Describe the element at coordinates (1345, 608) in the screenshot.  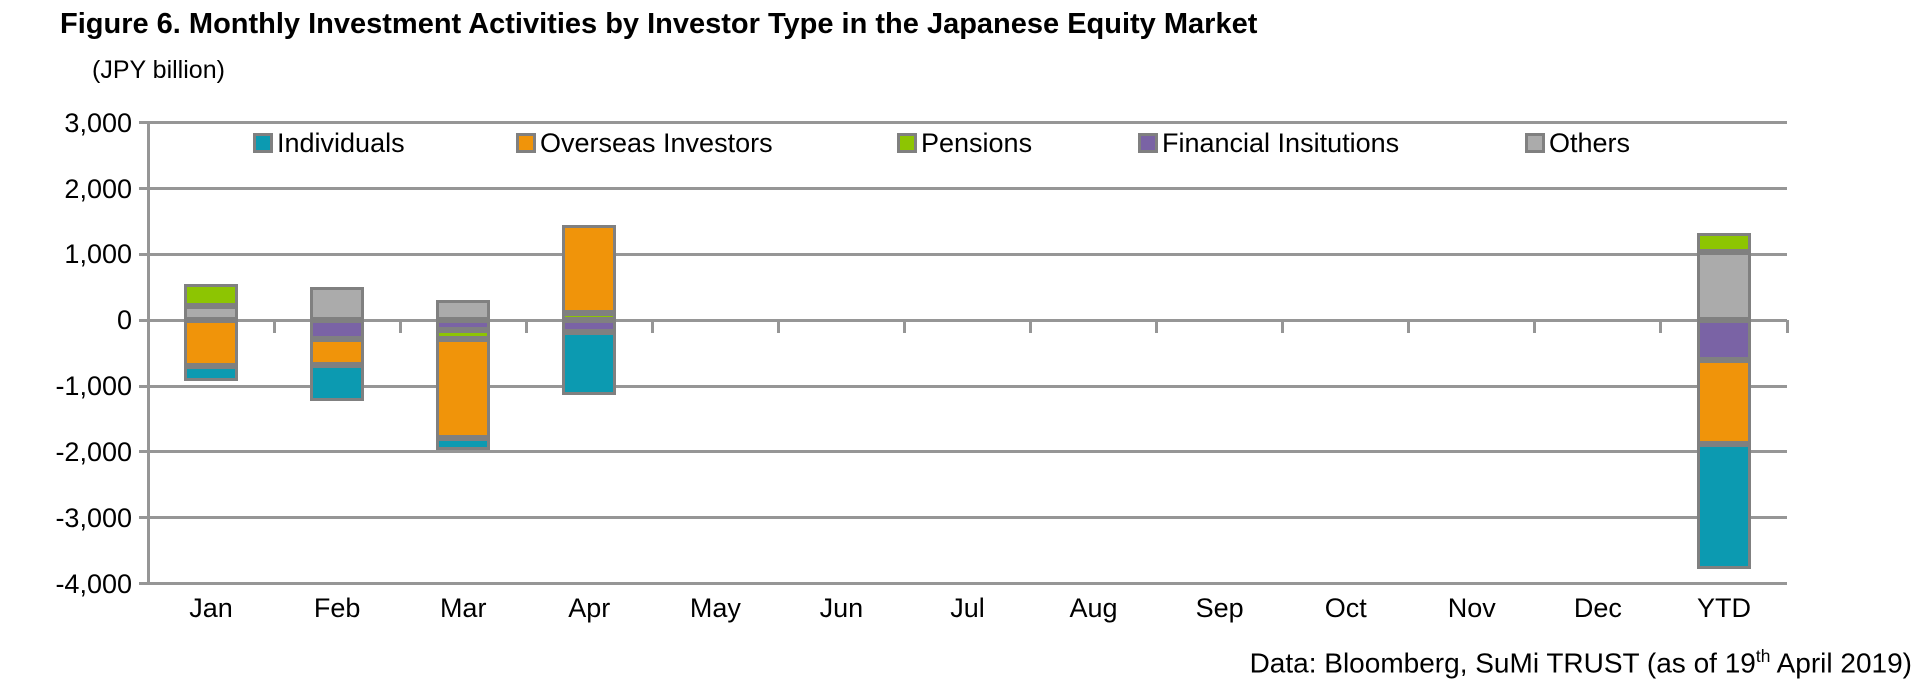
I see `x-axis-tick-label: Oct` at that location.